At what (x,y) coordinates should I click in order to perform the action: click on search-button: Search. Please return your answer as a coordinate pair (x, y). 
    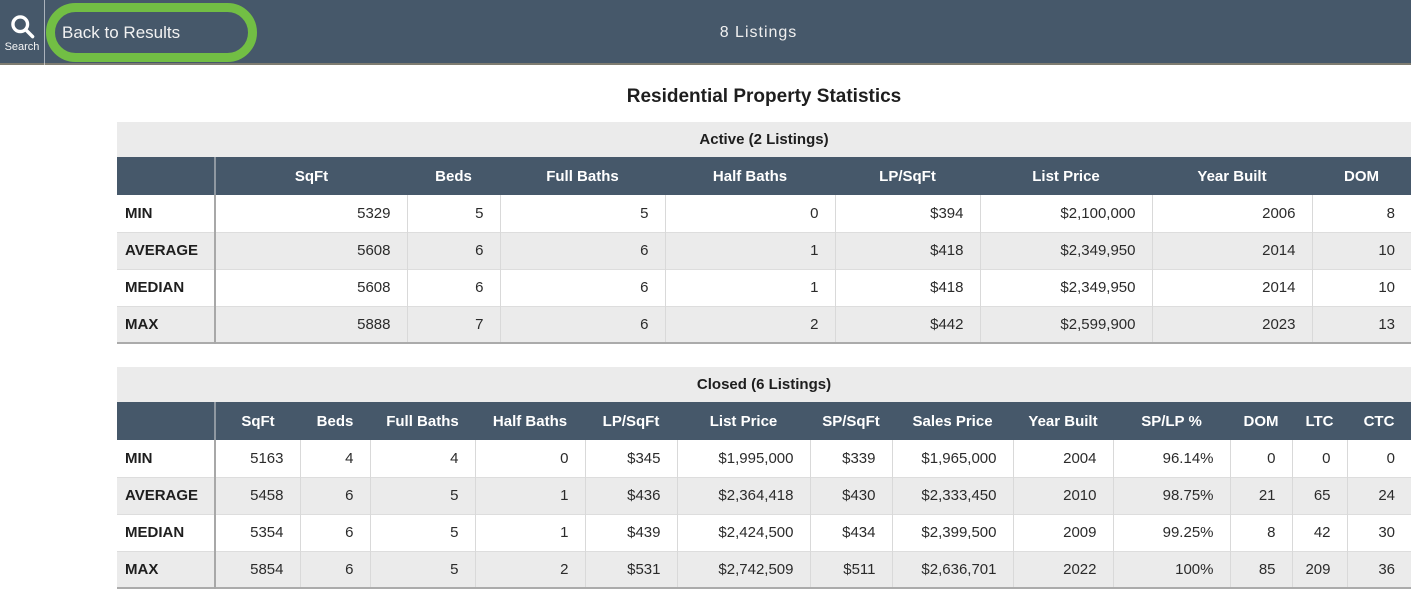
    Looking at the image, I should click on (22, 32).